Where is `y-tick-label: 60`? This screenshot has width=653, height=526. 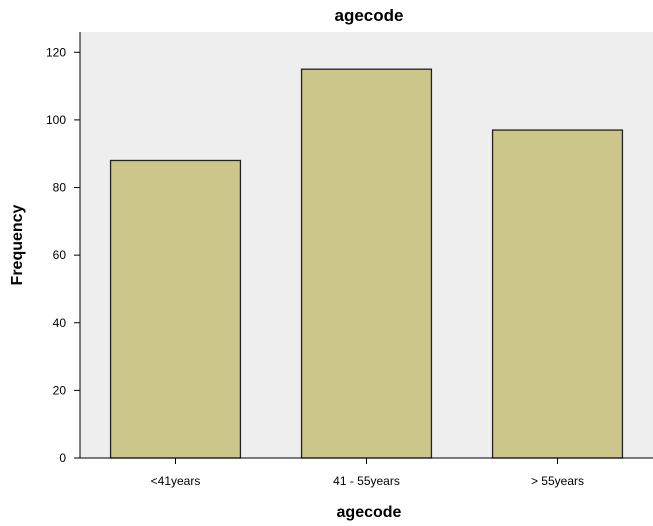 y-tick-label: 60 is located at coordinates (60, 255).